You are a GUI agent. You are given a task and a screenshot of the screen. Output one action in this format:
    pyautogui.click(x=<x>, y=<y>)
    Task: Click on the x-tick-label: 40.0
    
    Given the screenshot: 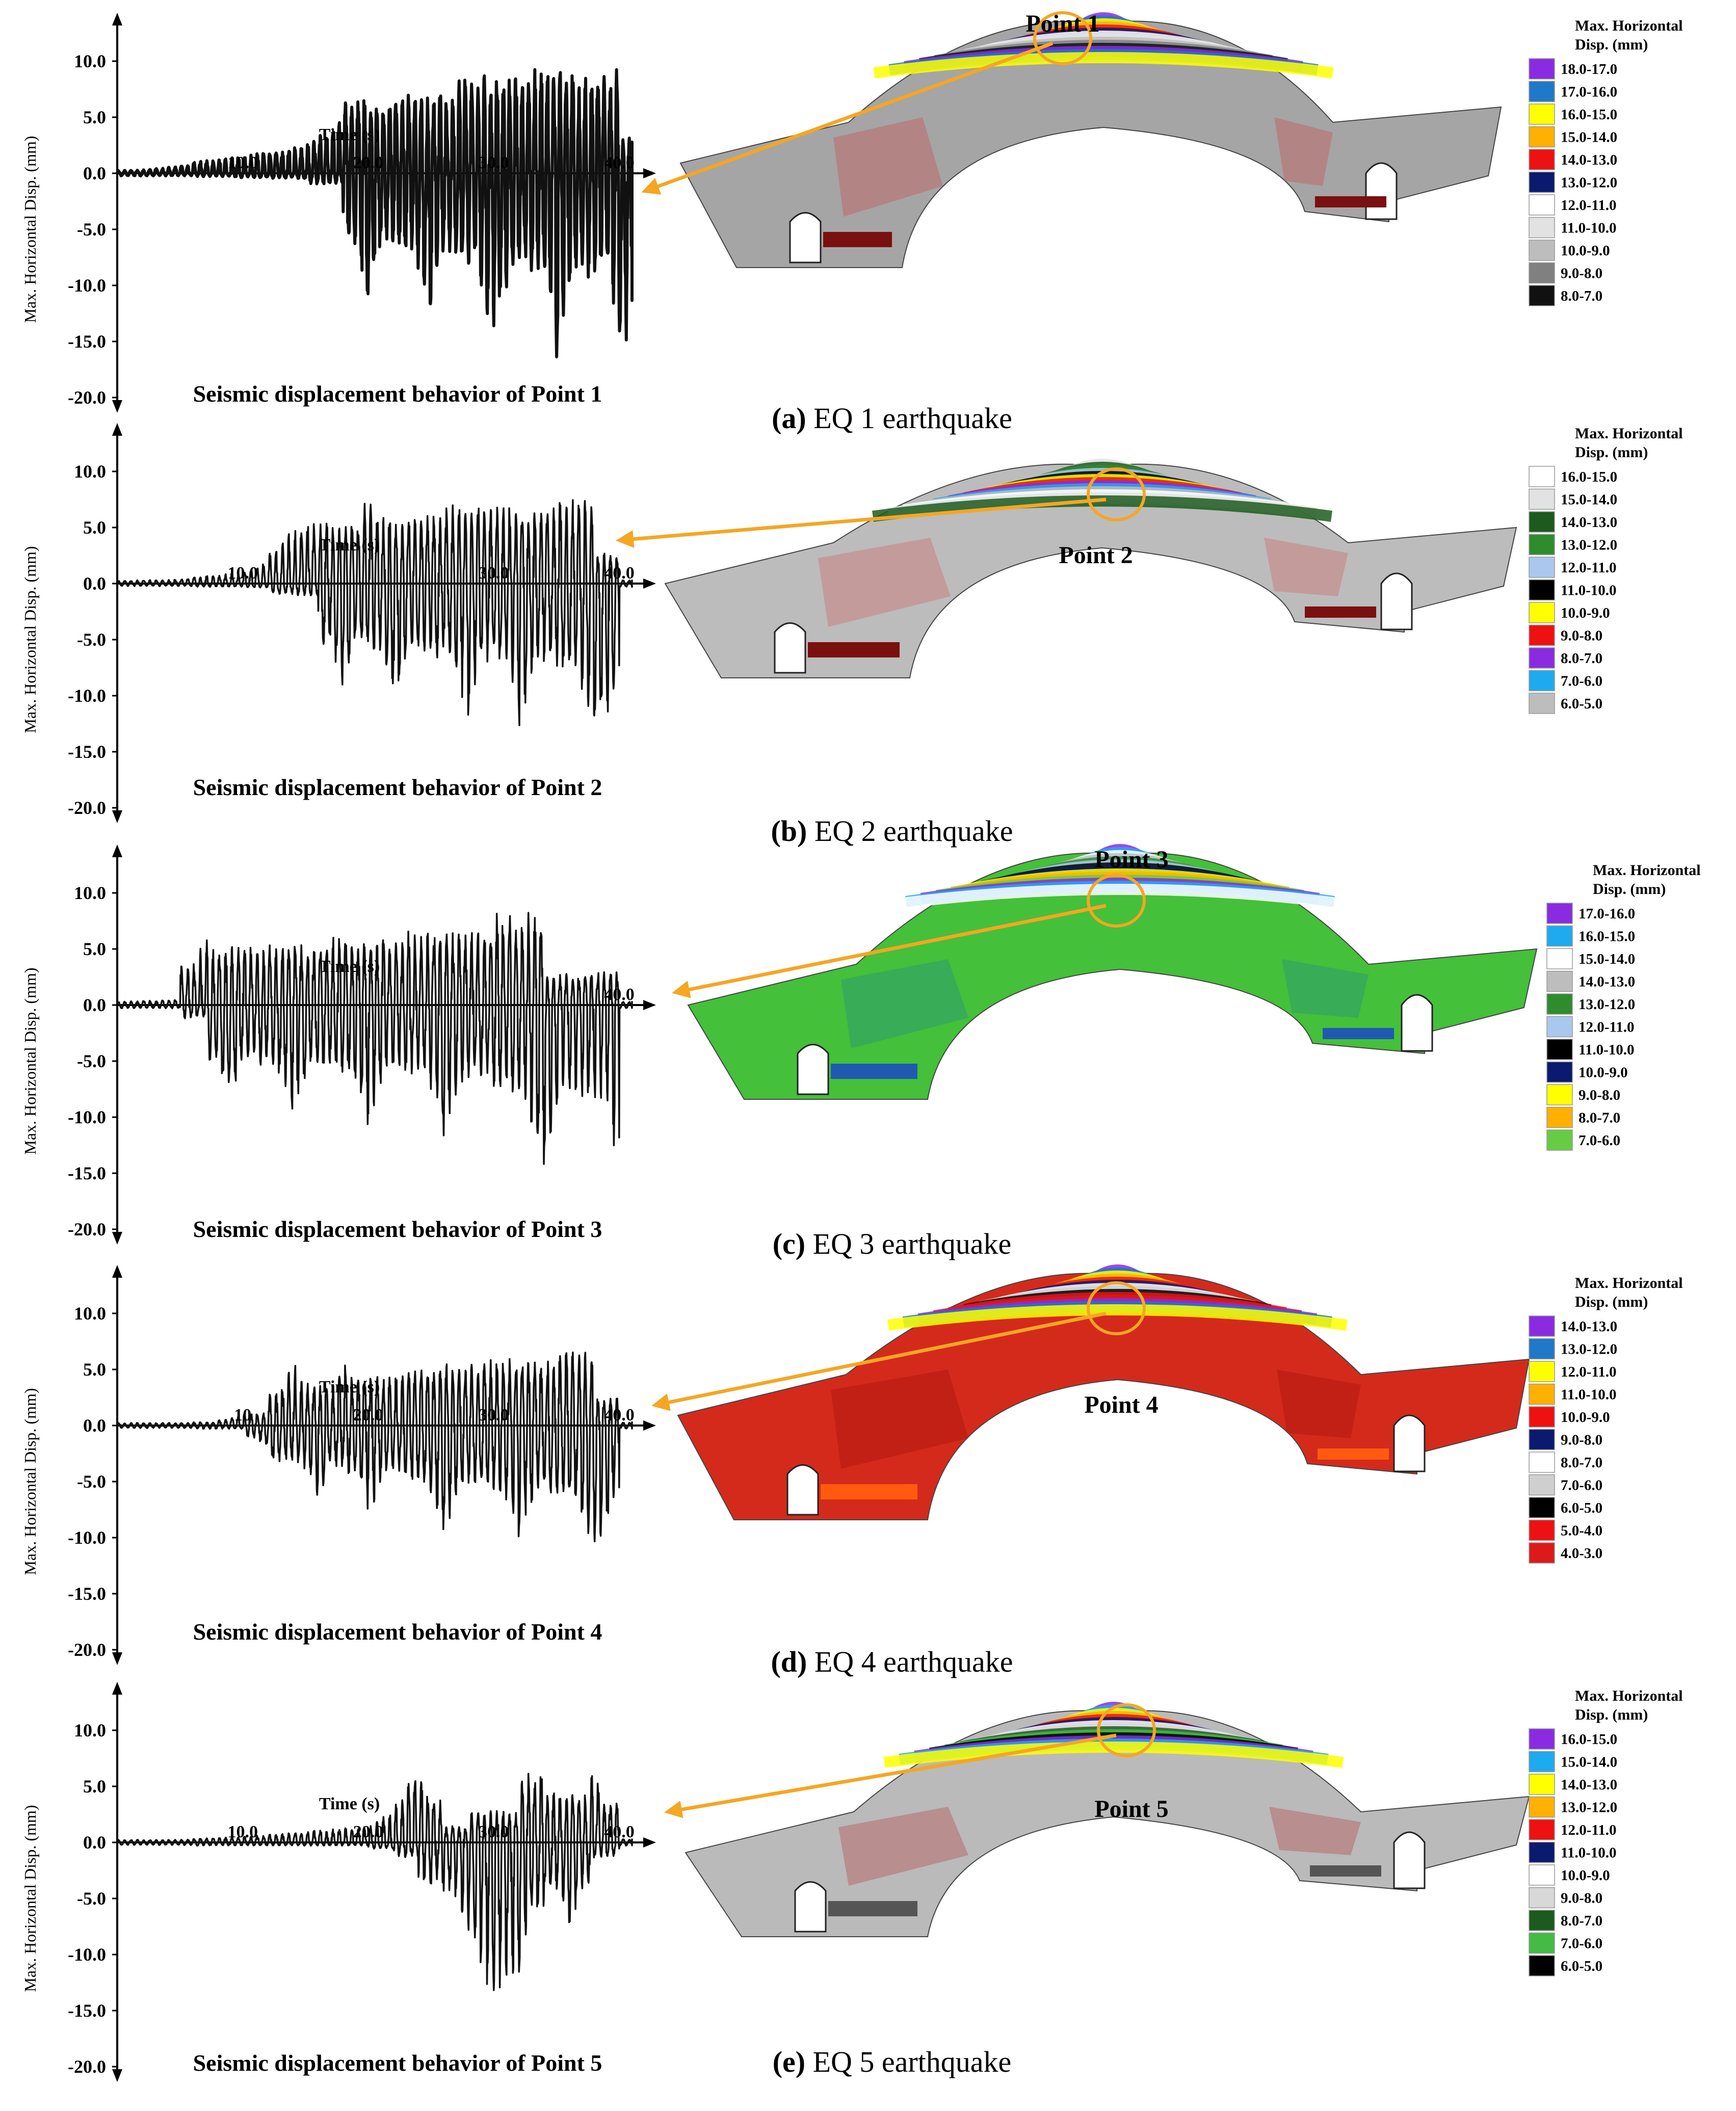 What is the action you would take?
    pyautogui.click(x=619, y=1415)
    